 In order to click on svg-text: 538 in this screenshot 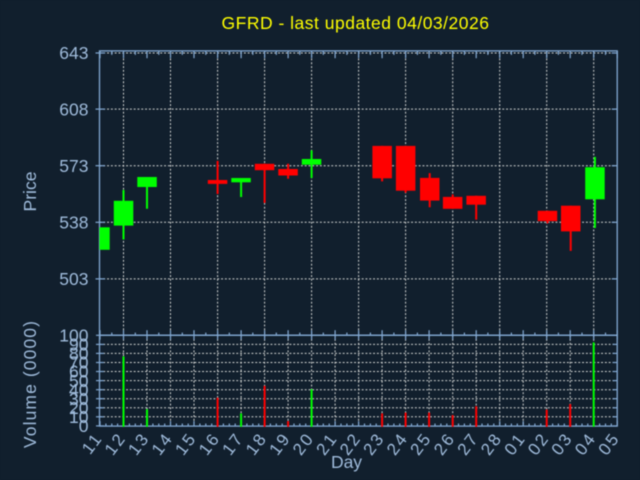, I will do `click(73, 223)`.